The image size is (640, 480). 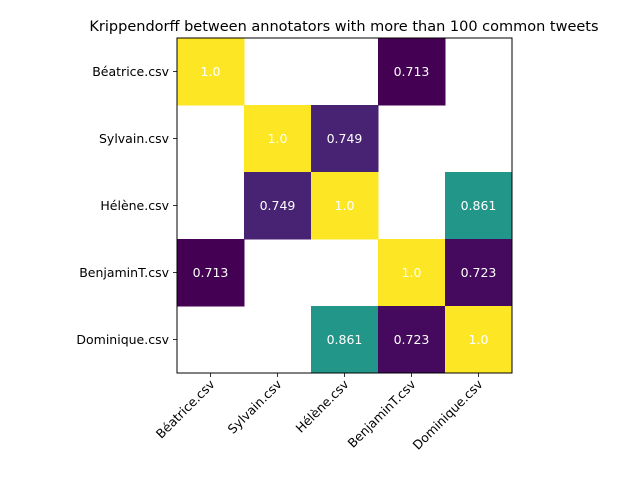 I want to click on x-tick-label: Hélène.csv, so click(x=322, y=406).